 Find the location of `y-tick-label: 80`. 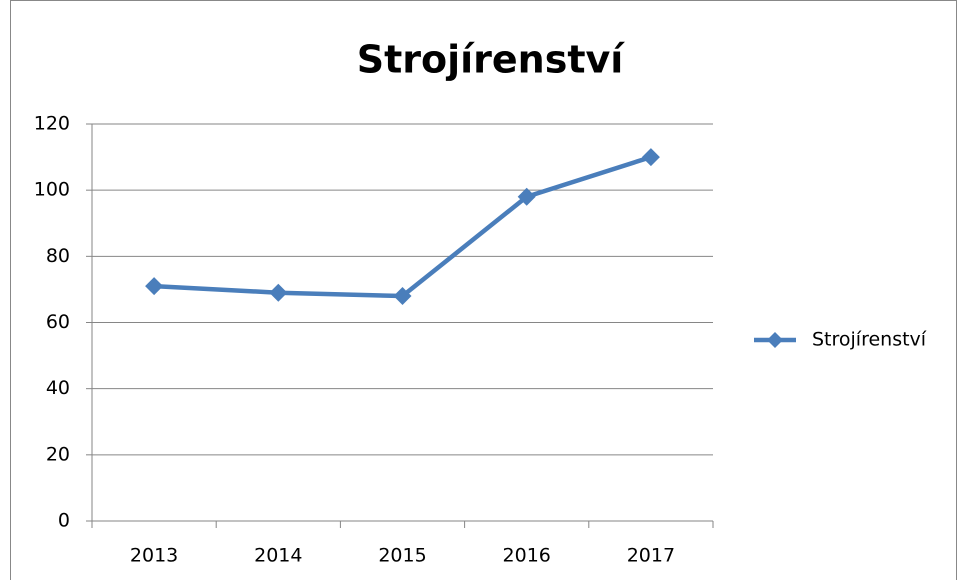

y-tick-label: 80 is located at coordinates (58, 256).